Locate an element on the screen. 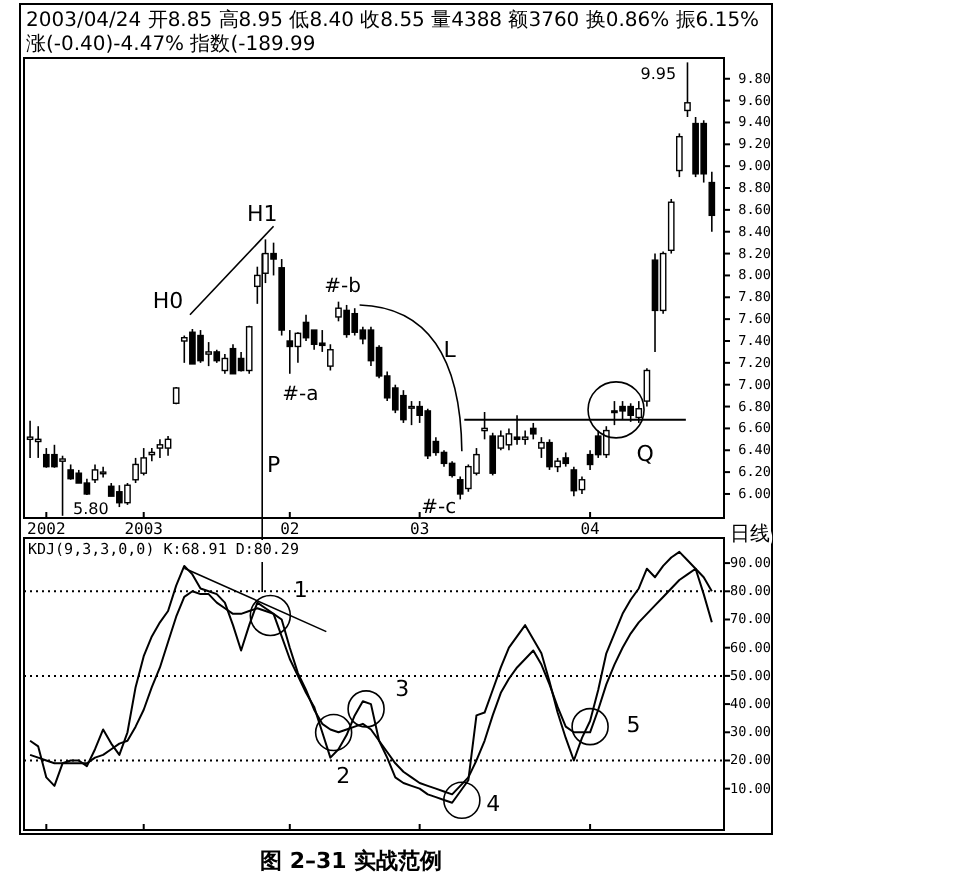  x-tick-label: 02 is located at coordinates (290, 529).